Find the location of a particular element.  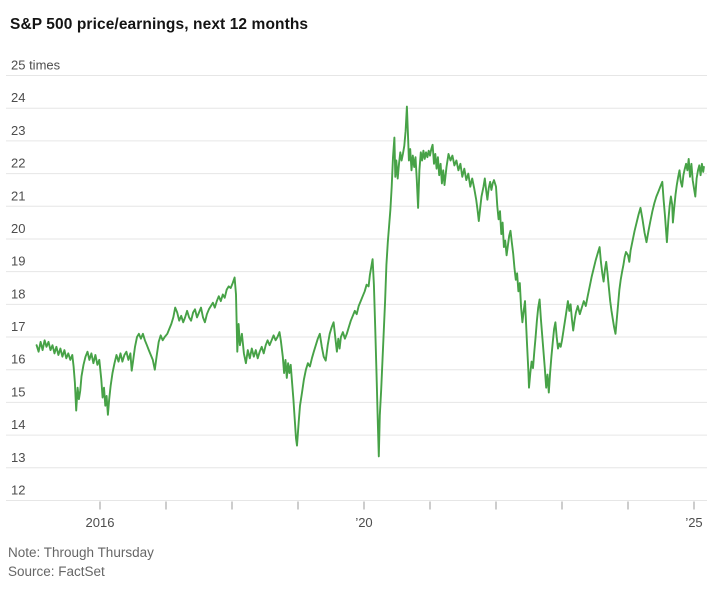

y-tick-label: 21 is located at coordinates (18, 195).